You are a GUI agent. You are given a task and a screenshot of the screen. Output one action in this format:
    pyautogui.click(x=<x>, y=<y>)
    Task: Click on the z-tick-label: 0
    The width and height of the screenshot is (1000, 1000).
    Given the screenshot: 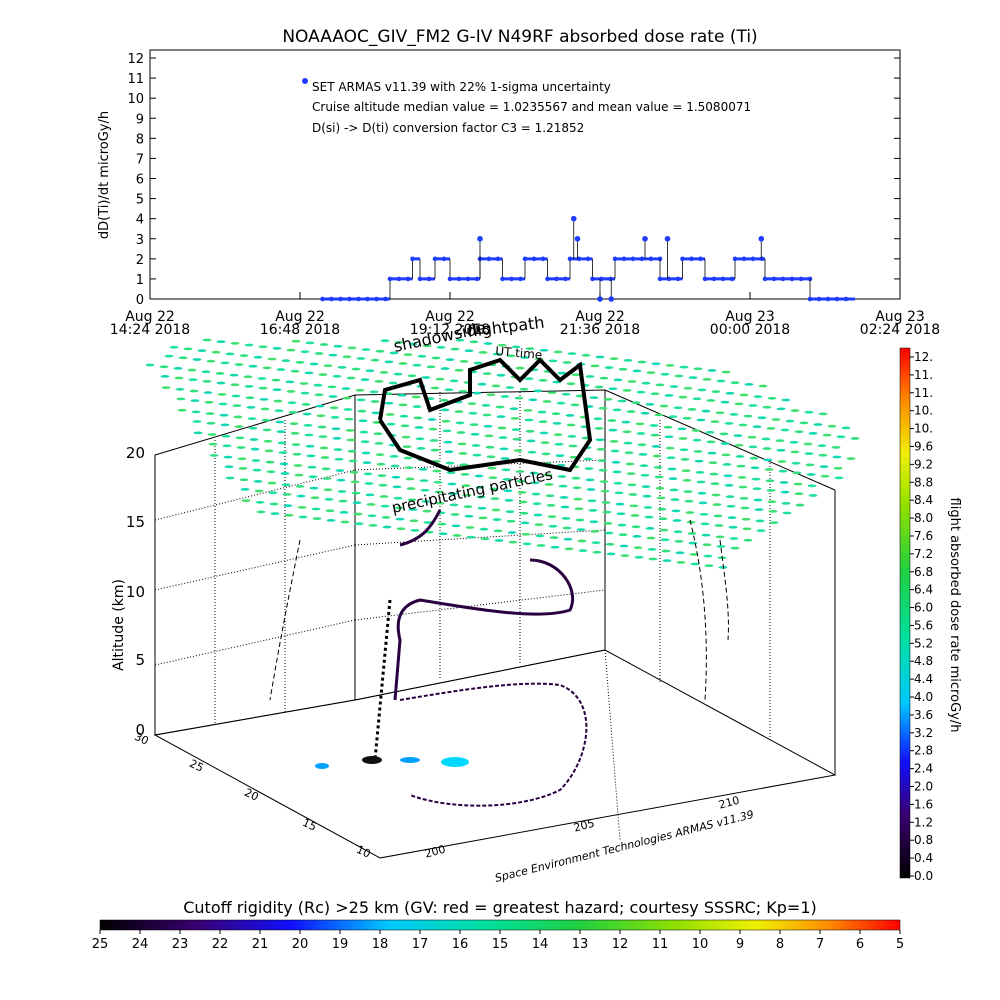 What is the action you would take?
    pyautogui.click(x=140, y=730)
    